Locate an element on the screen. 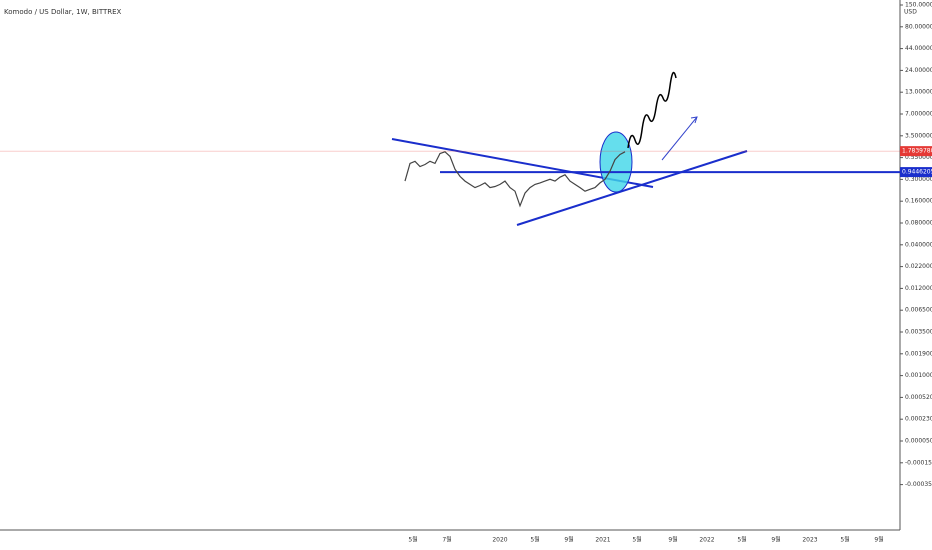 The height and width of the screenshot is (550, 932). trendline is located at coordinates (632, 188).